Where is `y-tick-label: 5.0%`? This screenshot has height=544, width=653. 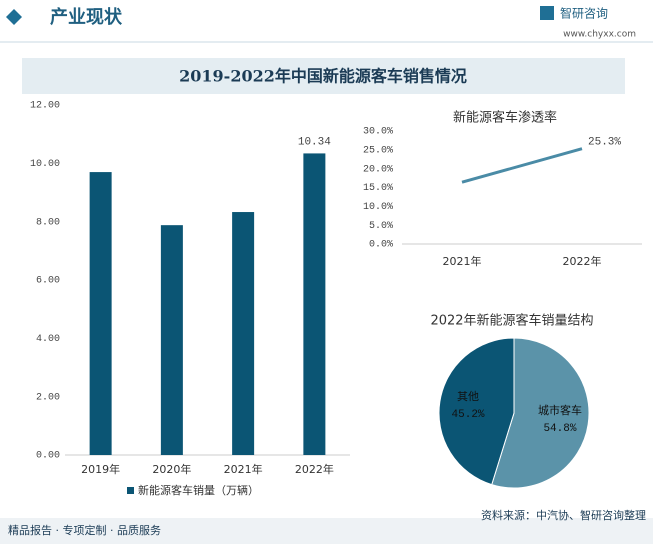 y-tick-label: 5.0% is located at coordinates (381, 226).